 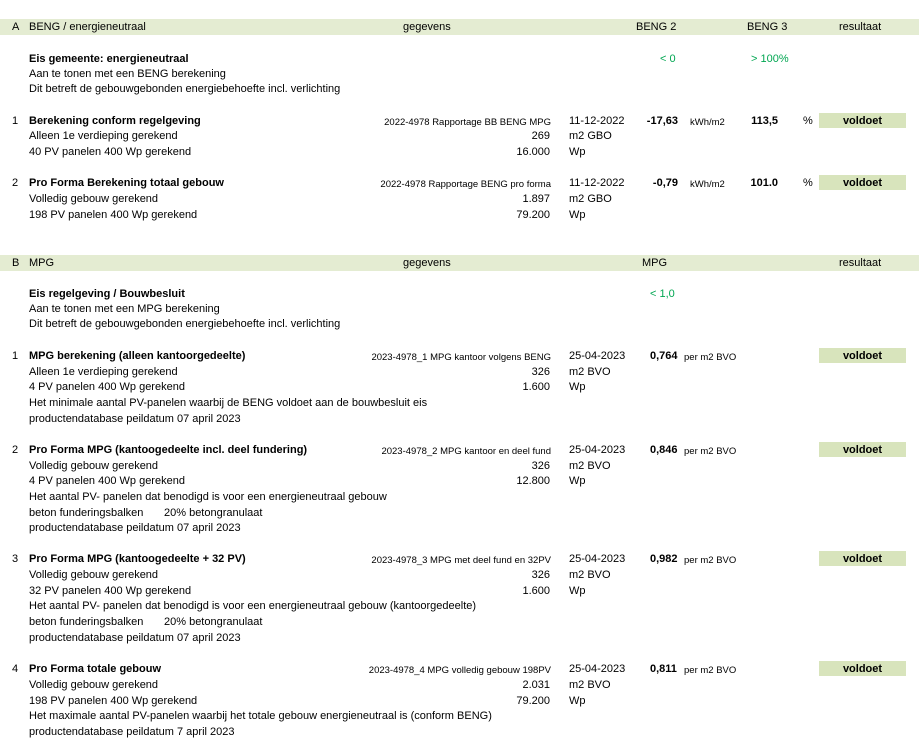 What do you see at coordinates (459, 27) in the screenshot?
I see `section-a-header-band` at bounding box center [459, 27].